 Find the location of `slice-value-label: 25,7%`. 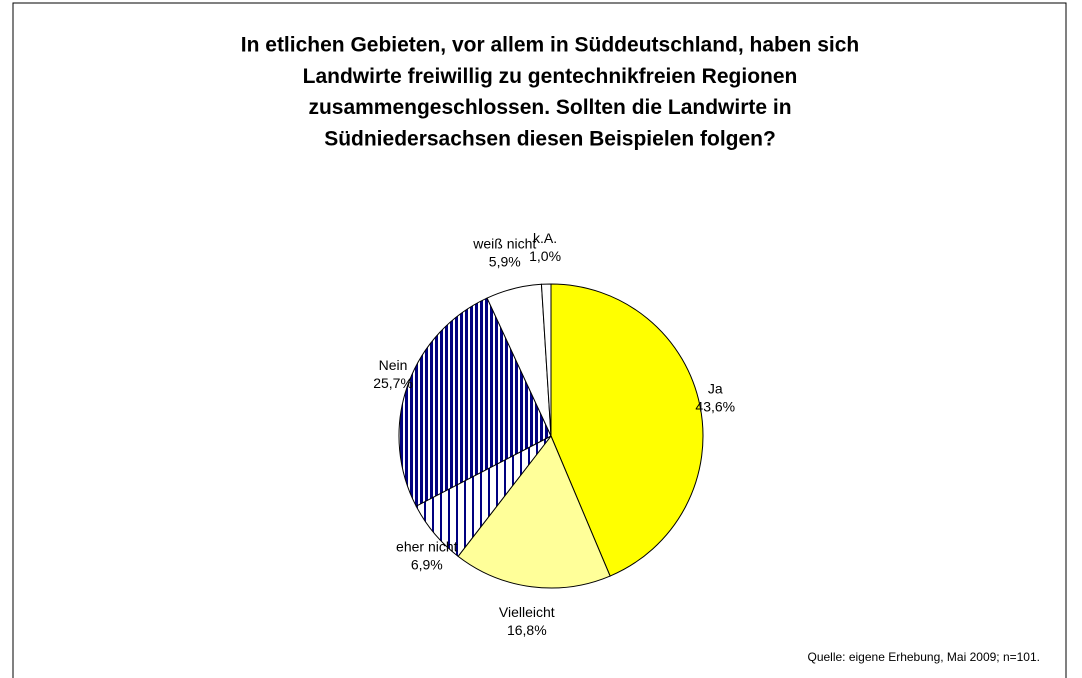

slice-value-label: 25,7% is located at coordinates (393, 383).